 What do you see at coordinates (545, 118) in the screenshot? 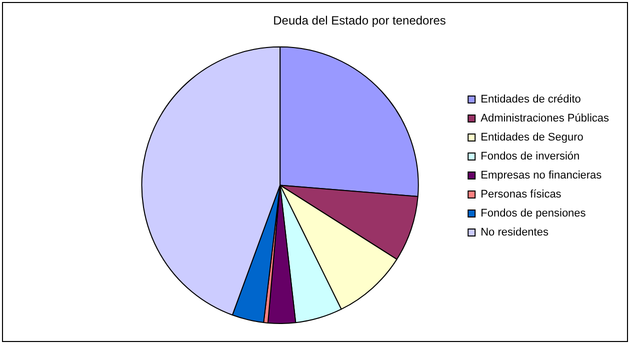
I see `legend-label: Administraciones Públicas` at bounding box center [545, 118].